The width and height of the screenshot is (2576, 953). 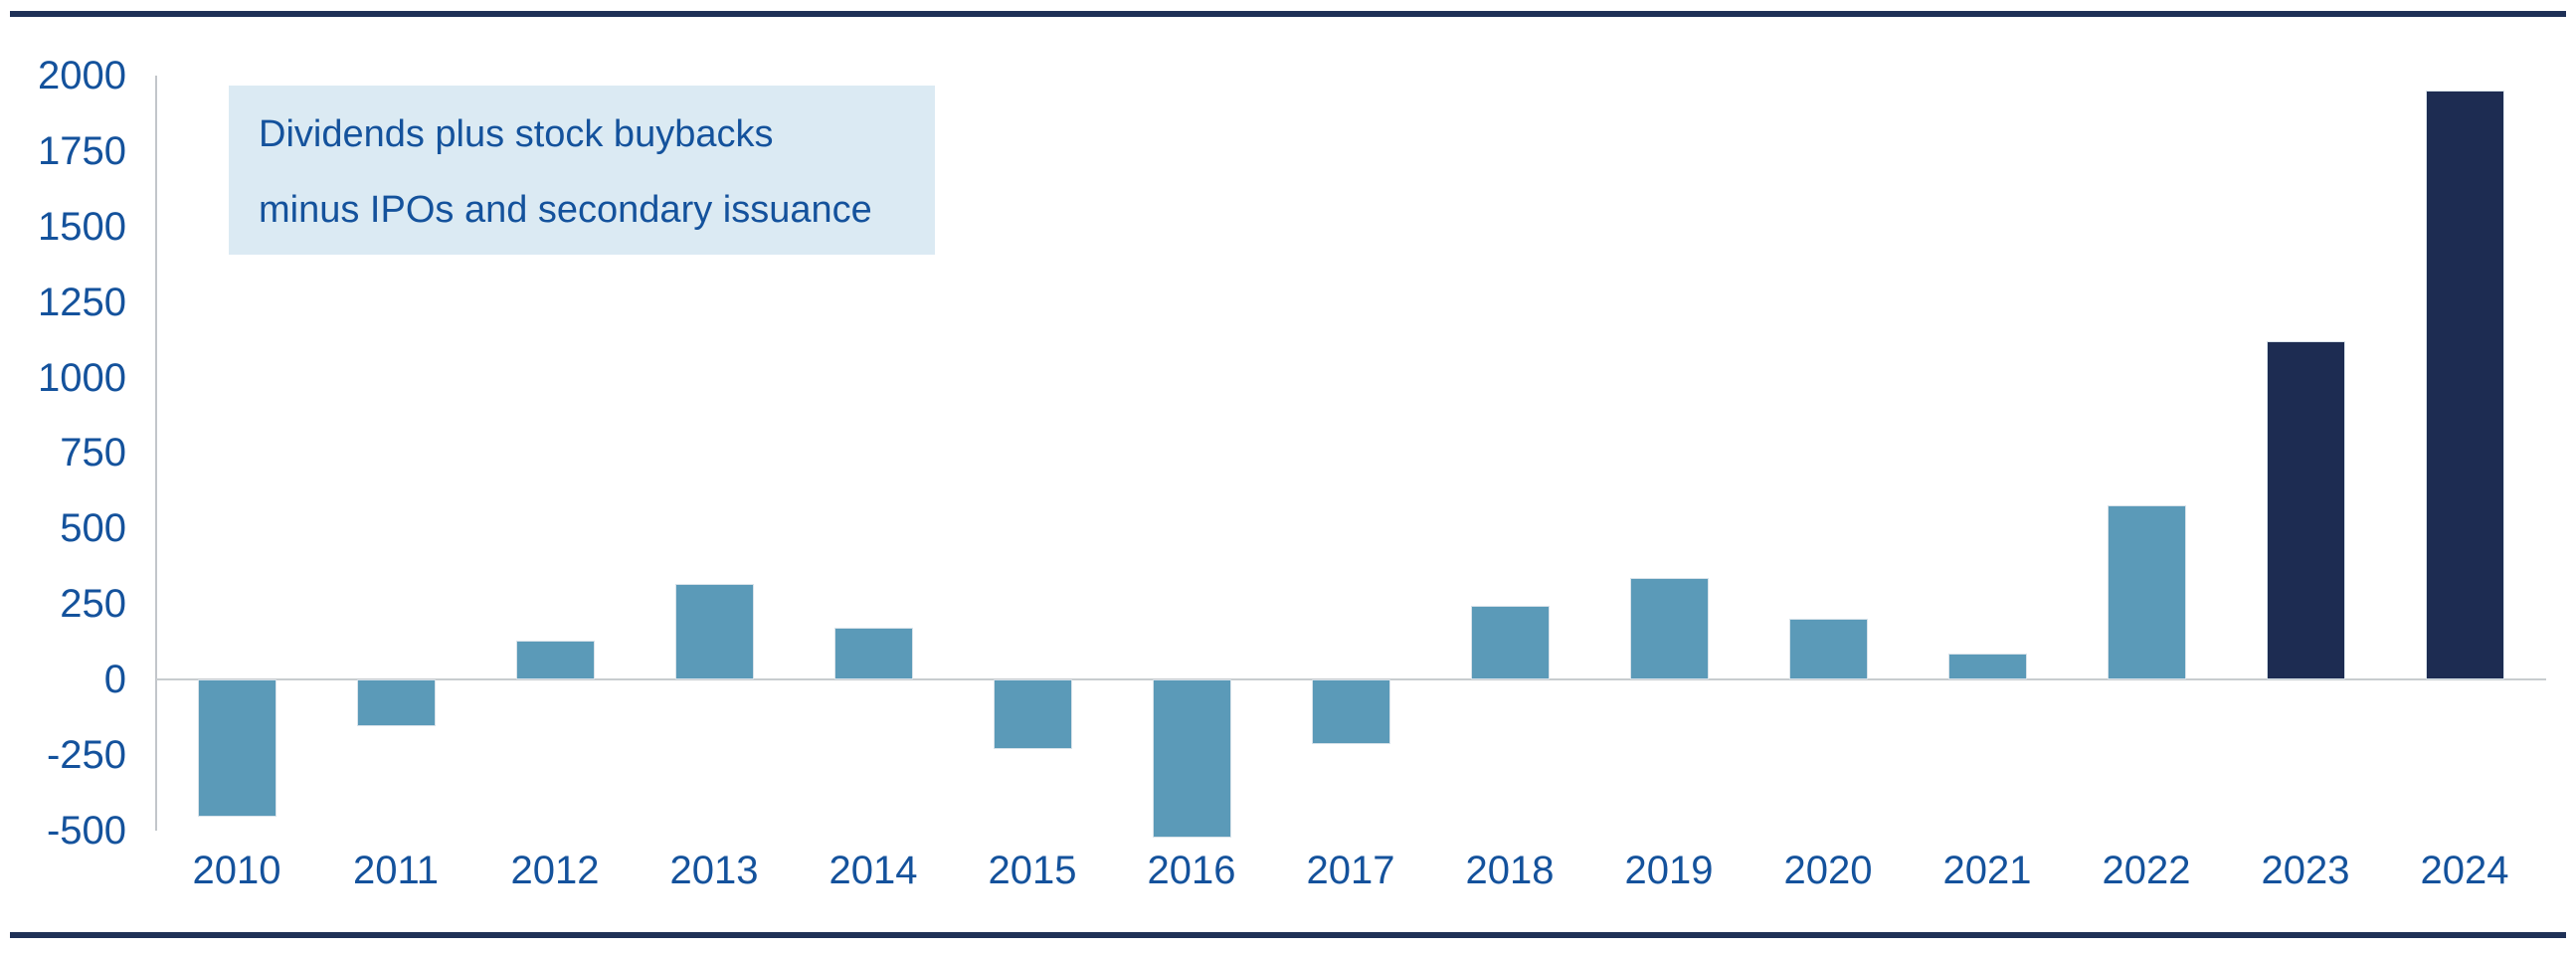 I want to click on x-tick-label-2021: 2021, so click(x=1987, y=871).